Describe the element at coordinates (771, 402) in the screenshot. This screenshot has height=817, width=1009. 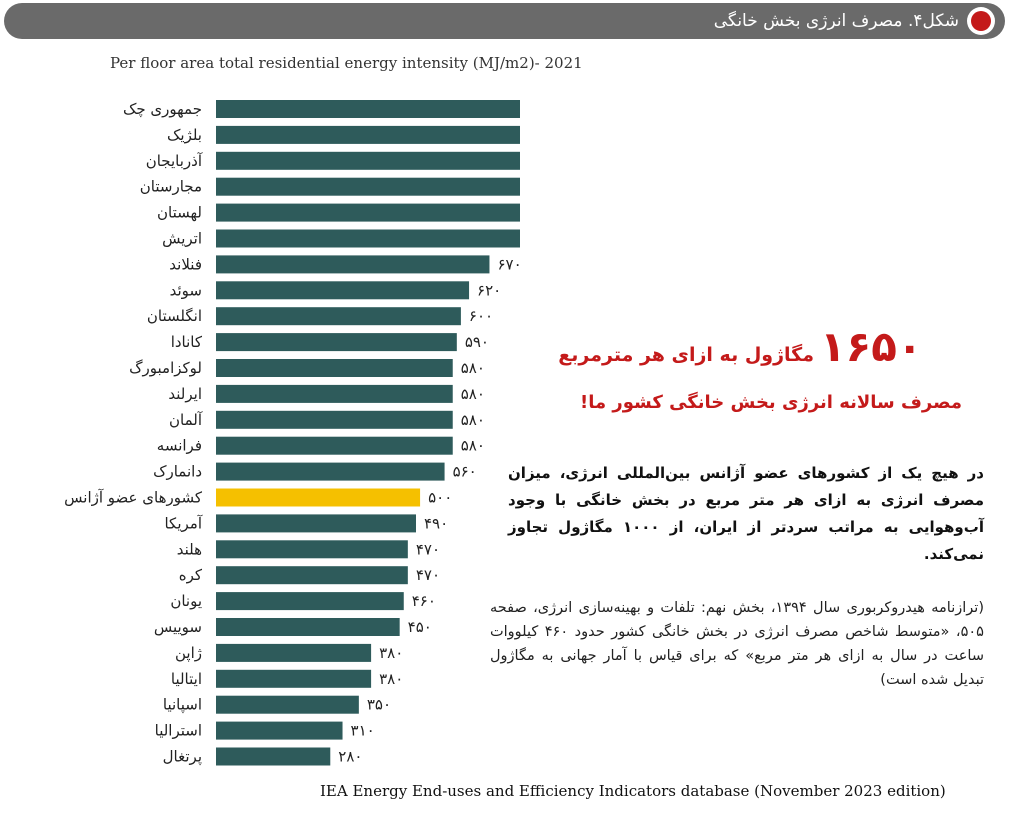
I see `callout-subtitle: مصرف سالانه انرژی بخش خانگی کشور ما!` at that location.